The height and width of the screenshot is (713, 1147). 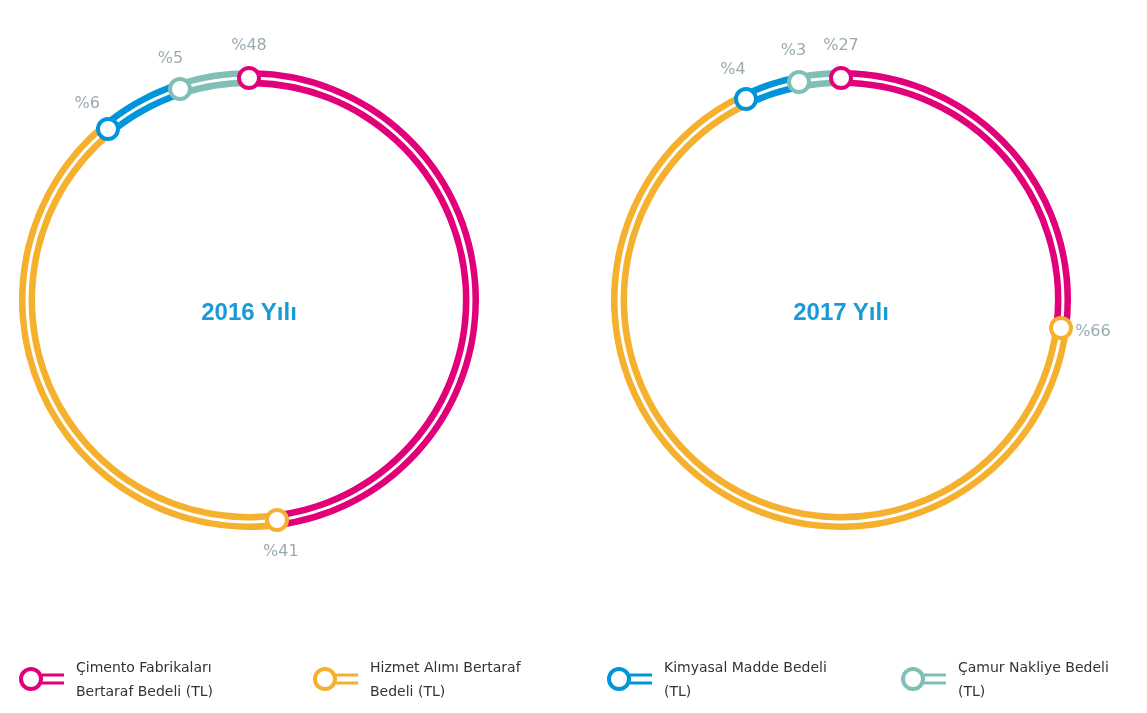 What do you see at coordinates (841, 45) in the screenshot?
I see `data-label: %27` at bounding box center [841, 45].